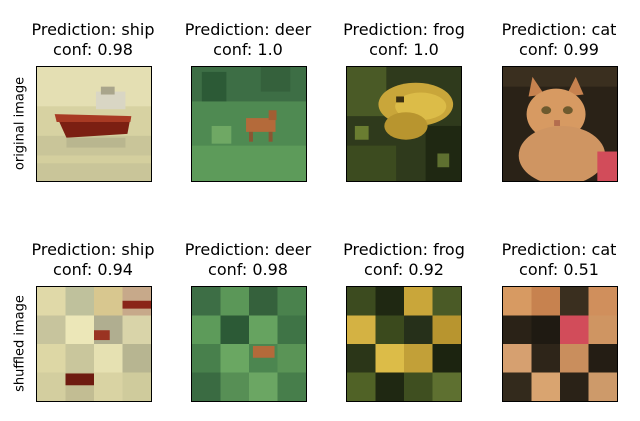  Describe the element at coordinates (93, 269) in the screenshot. I see `confidence-label: conf: 0.94` at that location.